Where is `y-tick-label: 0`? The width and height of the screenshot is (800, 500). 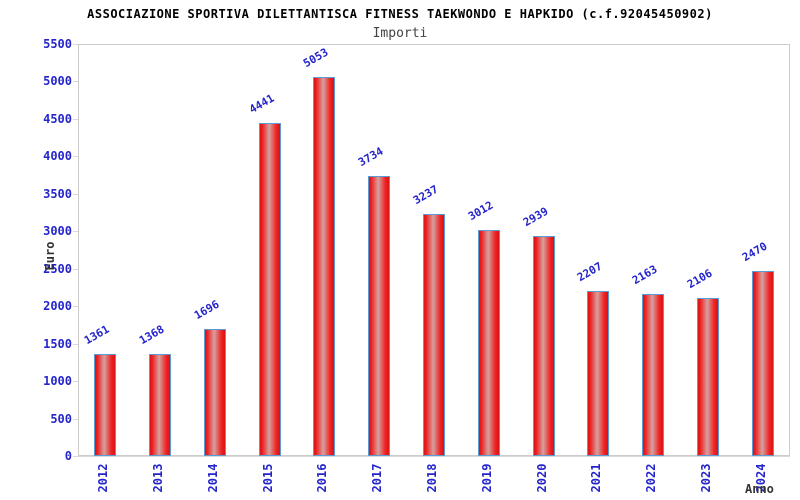
y-tick-label: 0 is located at coordinates (68, 456).